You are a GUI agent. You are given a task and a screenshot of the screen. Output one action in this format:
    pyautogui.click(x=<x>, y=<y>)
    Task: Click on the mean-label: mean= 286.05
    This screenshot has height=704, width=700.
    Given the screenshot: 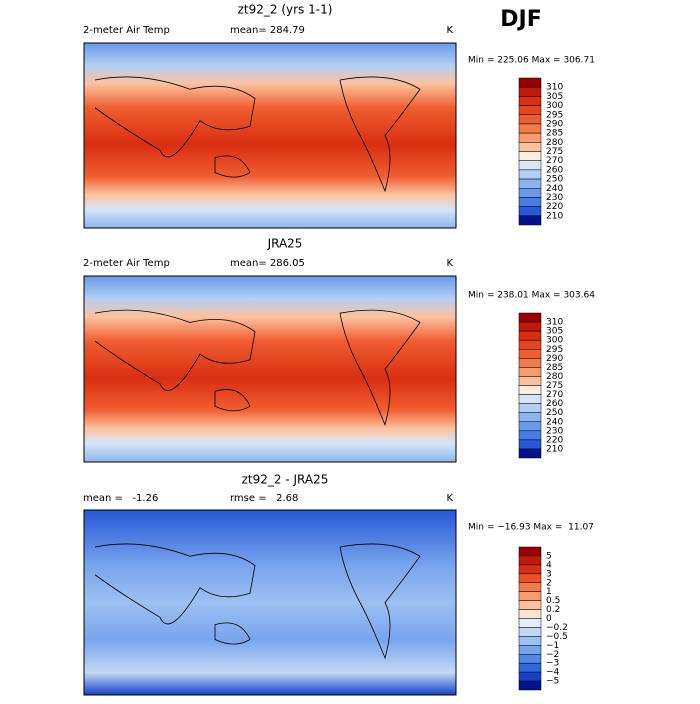 What is the action you would take?
    pyautogui.click(x=267, y=263)
    